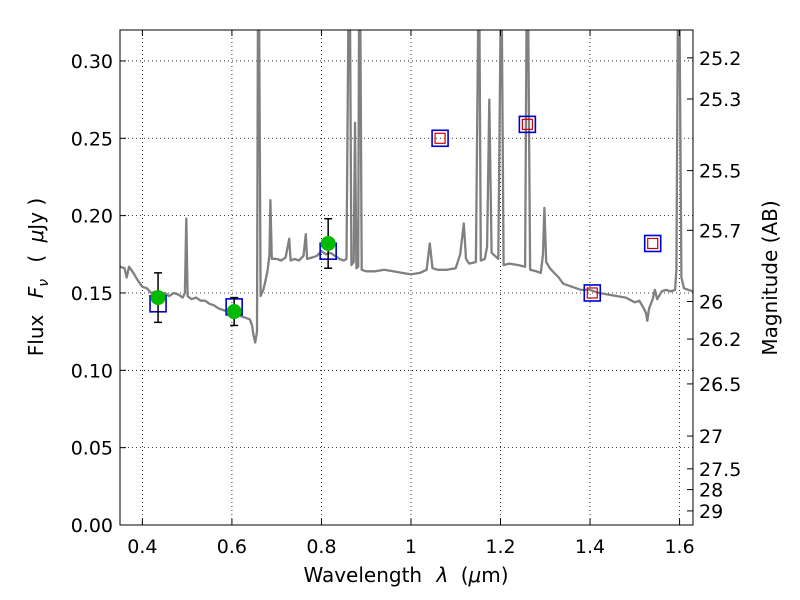  What do you see at coordinates (590, 547) in the screenshot?
I see `x-tick-label: 1.4` at bounding box center [590, 547].